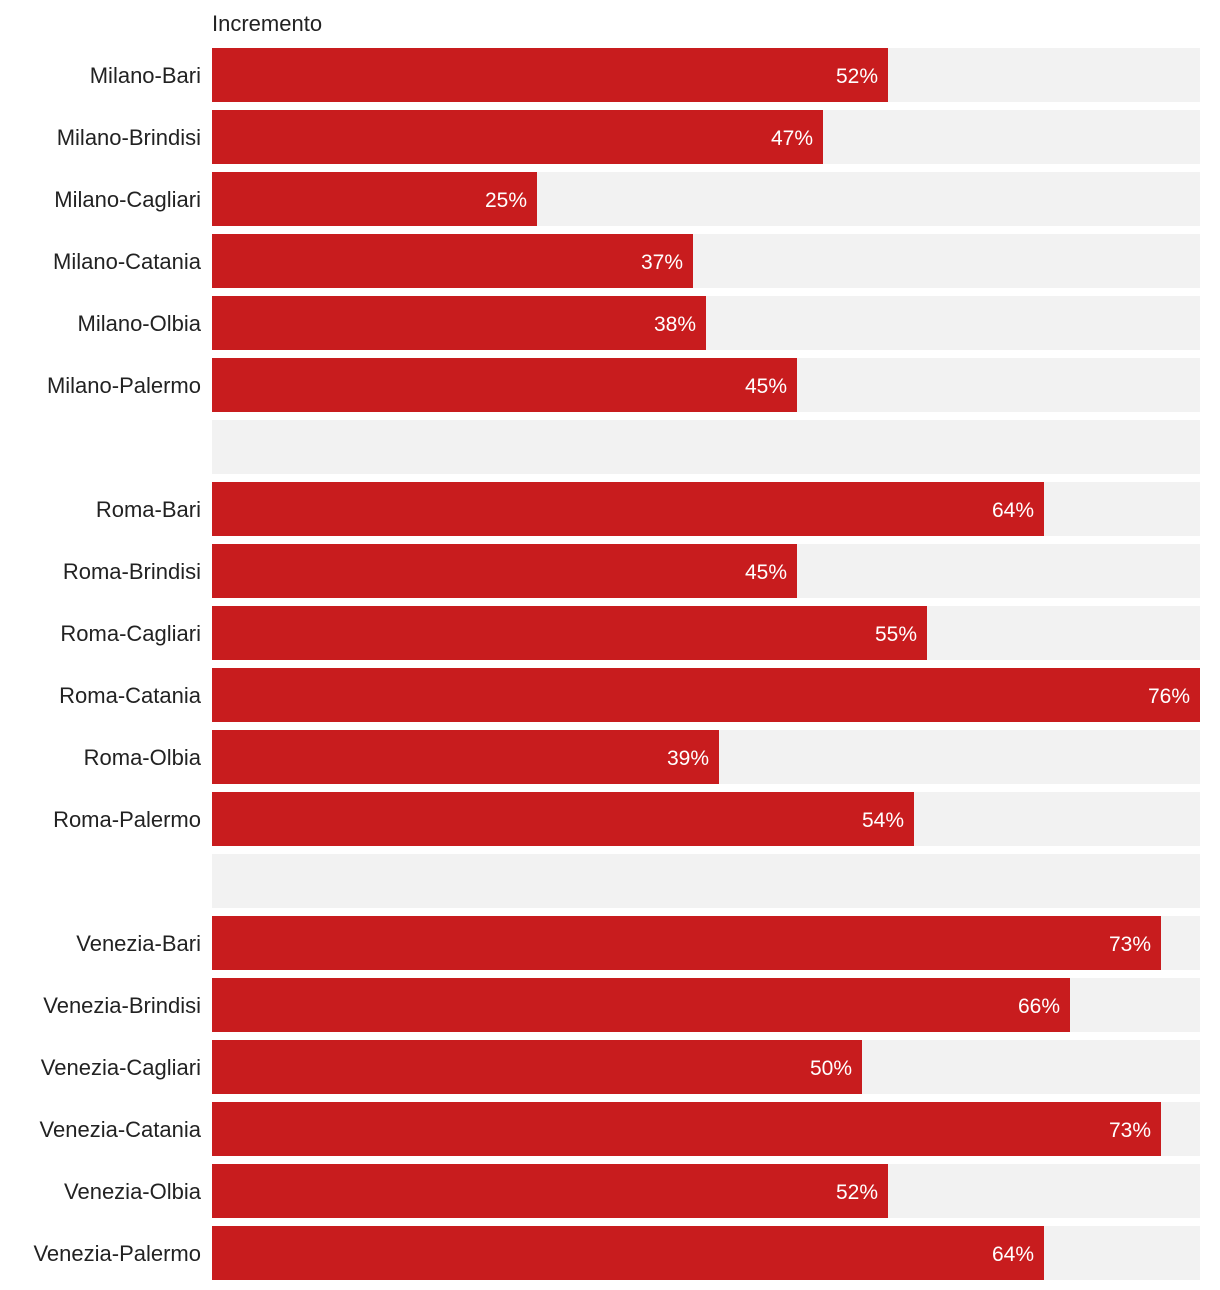 The image size is (1220, 1290). What do you see at coordinates (662, 262) in the screenshot?
I see `bar-value-label: 37%` at bounding box center [662, 262].